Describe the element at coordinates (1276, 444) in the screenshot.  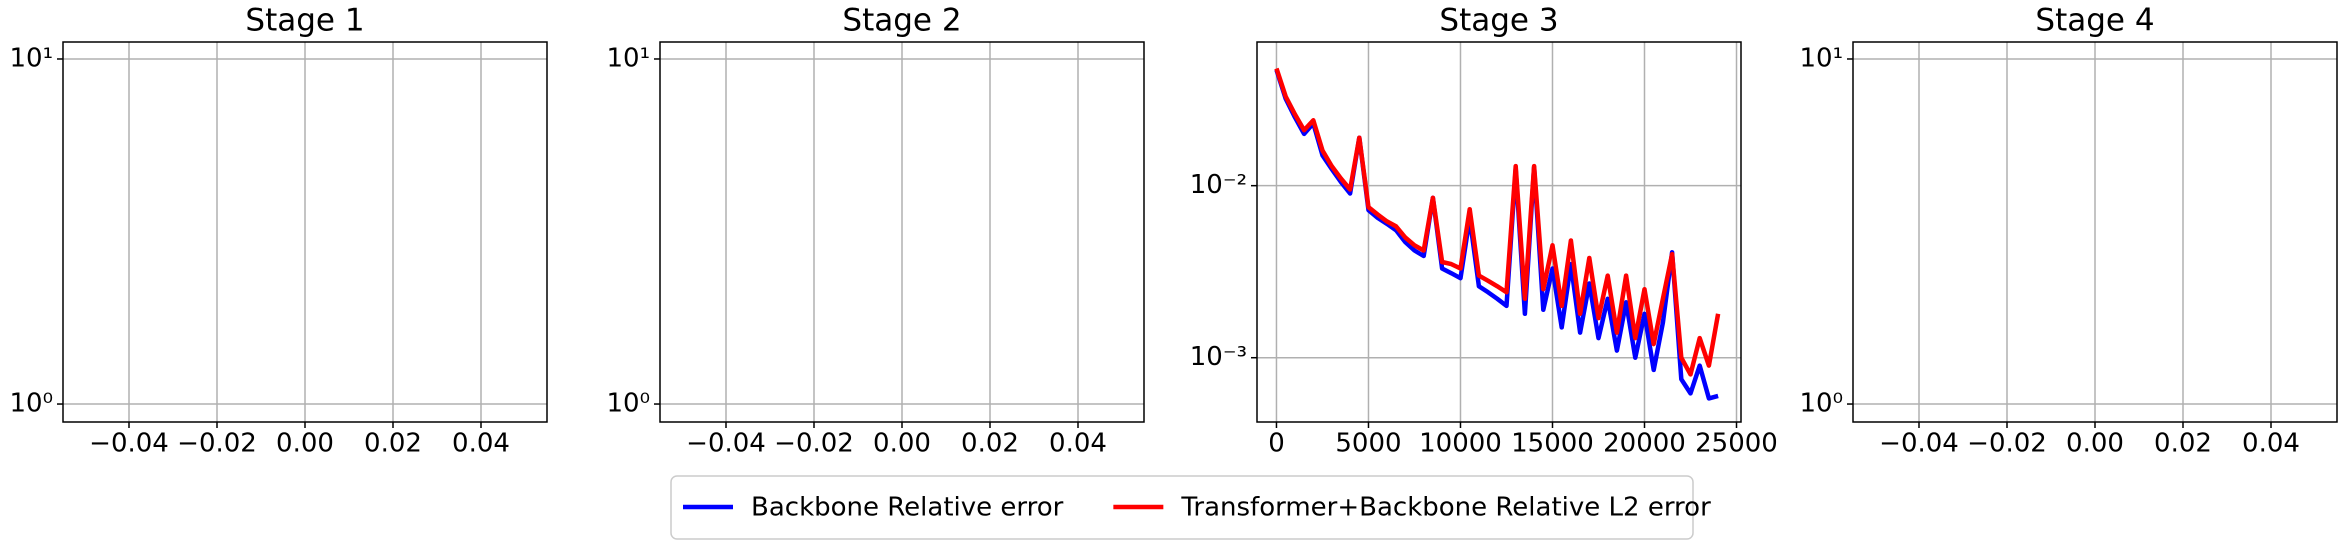
I see `x-tick-label: 0` at that location.